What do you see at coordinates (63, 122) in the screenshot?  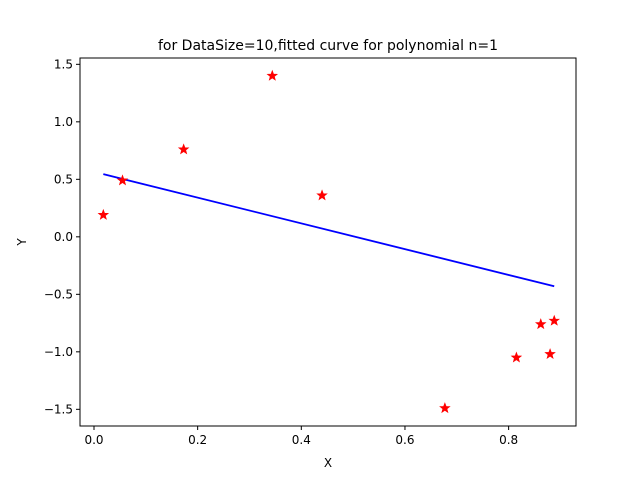 I see `y-tick-label: 1.0` at bounding box center [63, 122].